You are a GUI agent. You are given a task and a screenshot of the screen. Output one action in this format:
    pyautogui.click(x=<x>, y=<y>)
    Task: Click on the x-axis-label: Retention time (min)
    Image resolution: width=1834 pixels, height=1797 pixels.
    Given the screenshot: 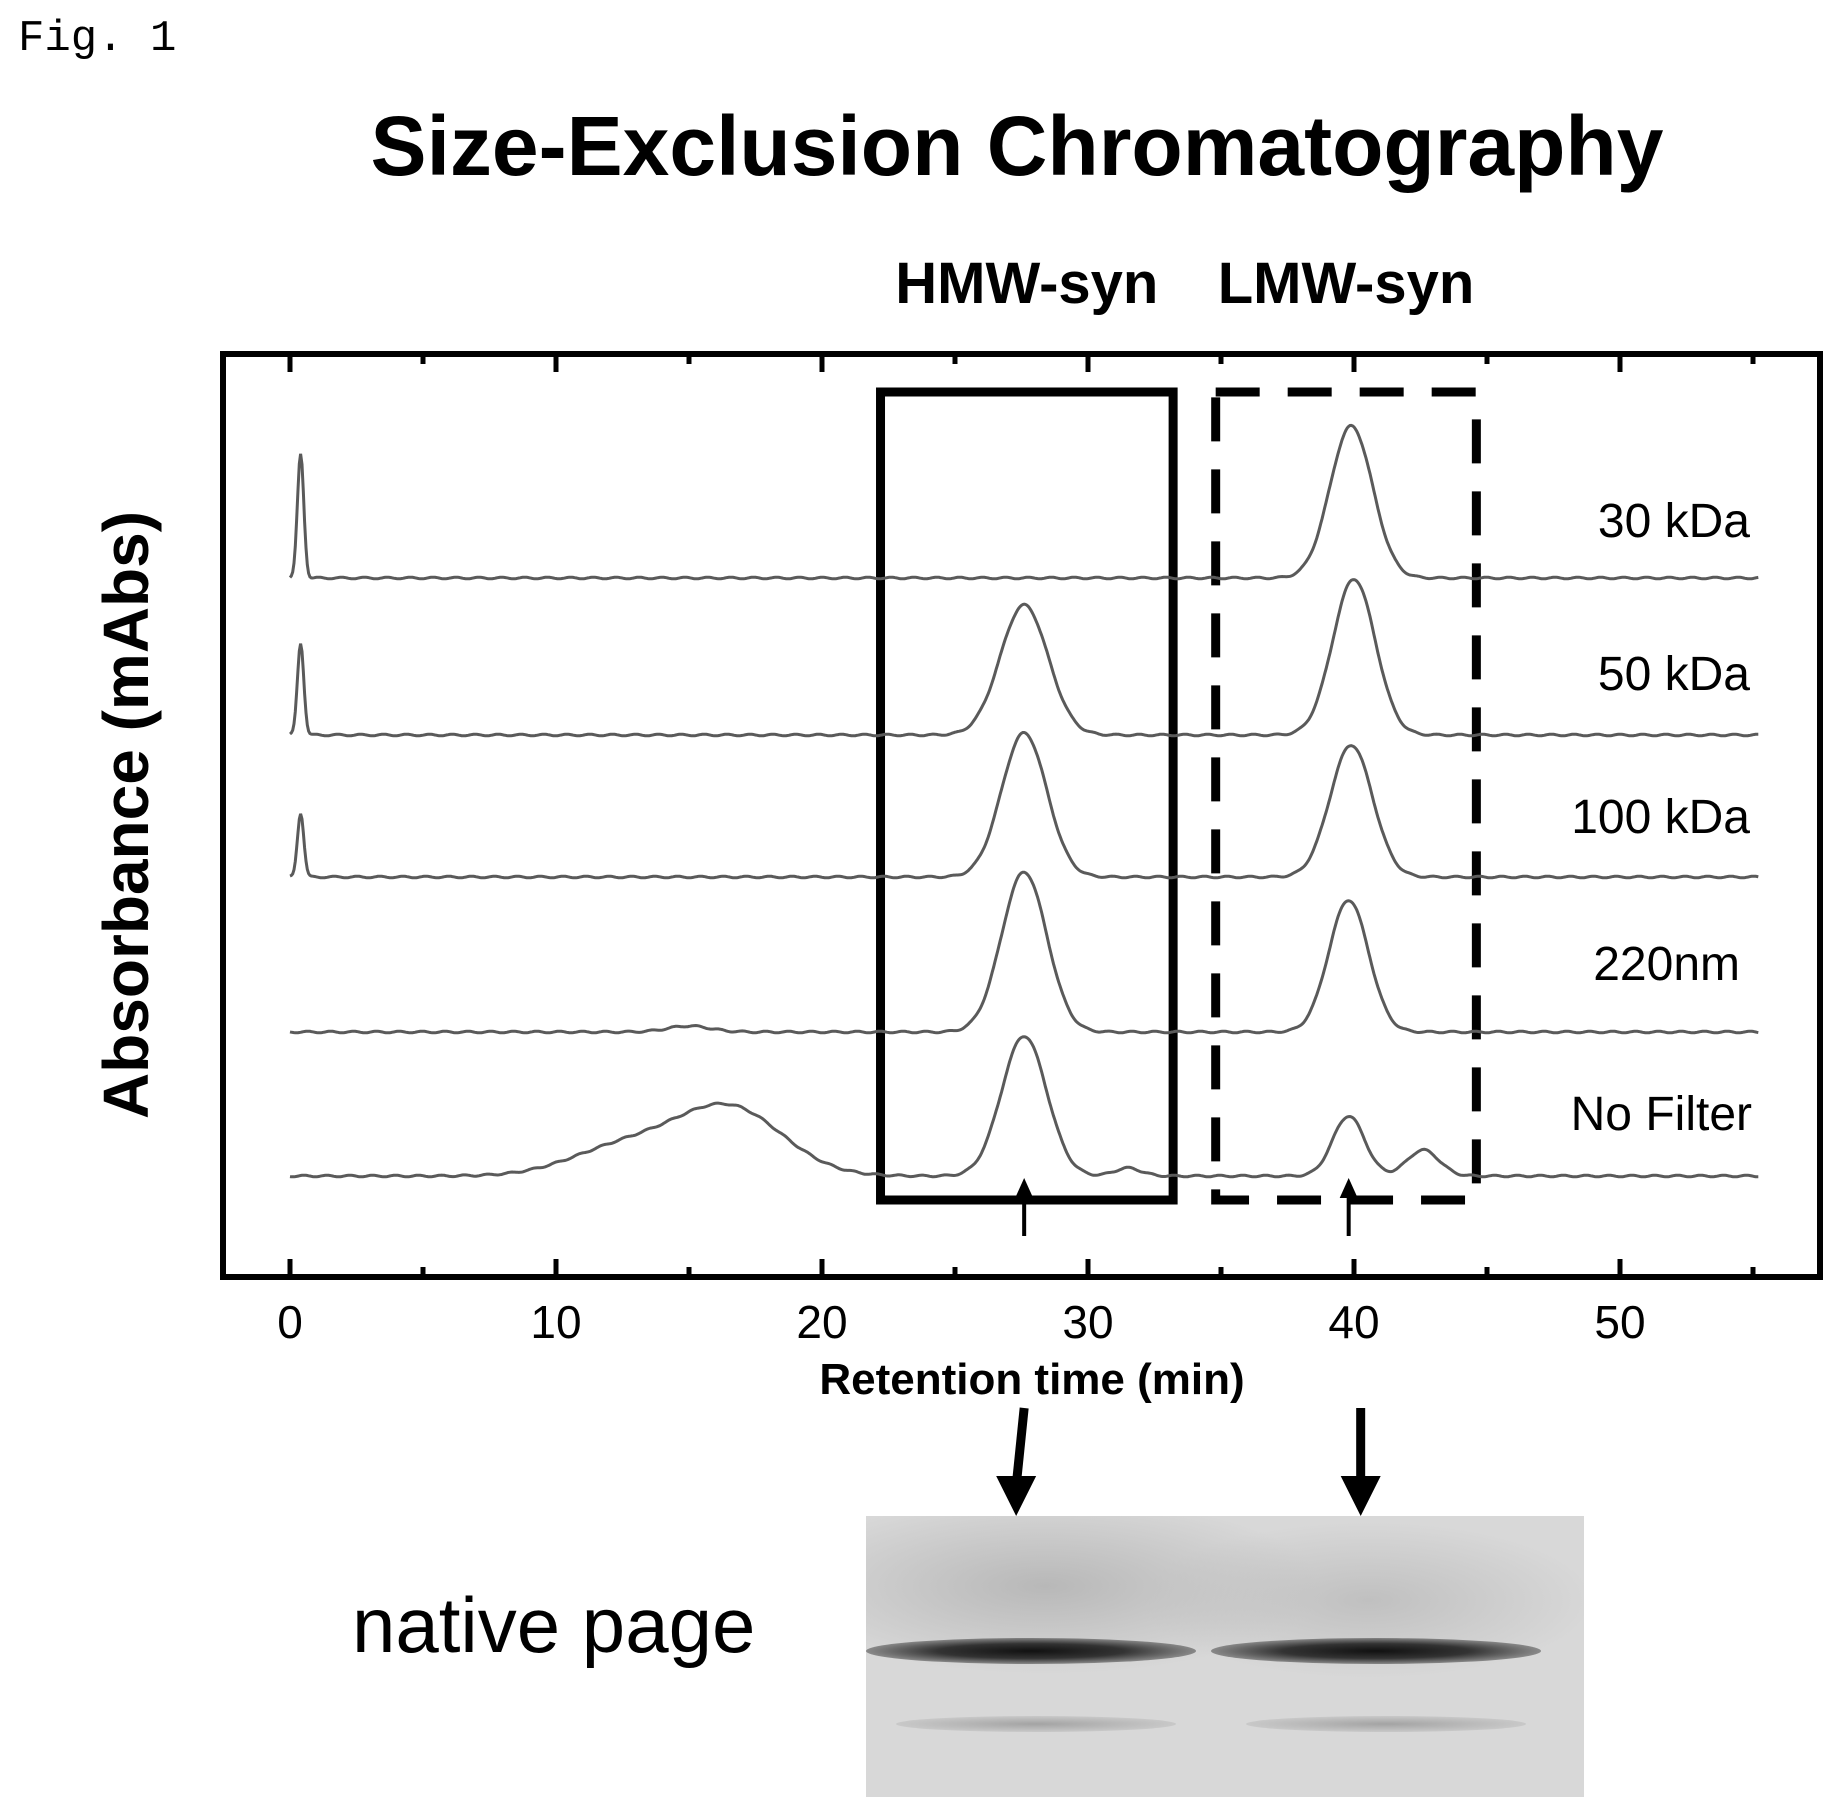 What is the action you would take?
    pyautogui.click(x=1031, y=1379)
    